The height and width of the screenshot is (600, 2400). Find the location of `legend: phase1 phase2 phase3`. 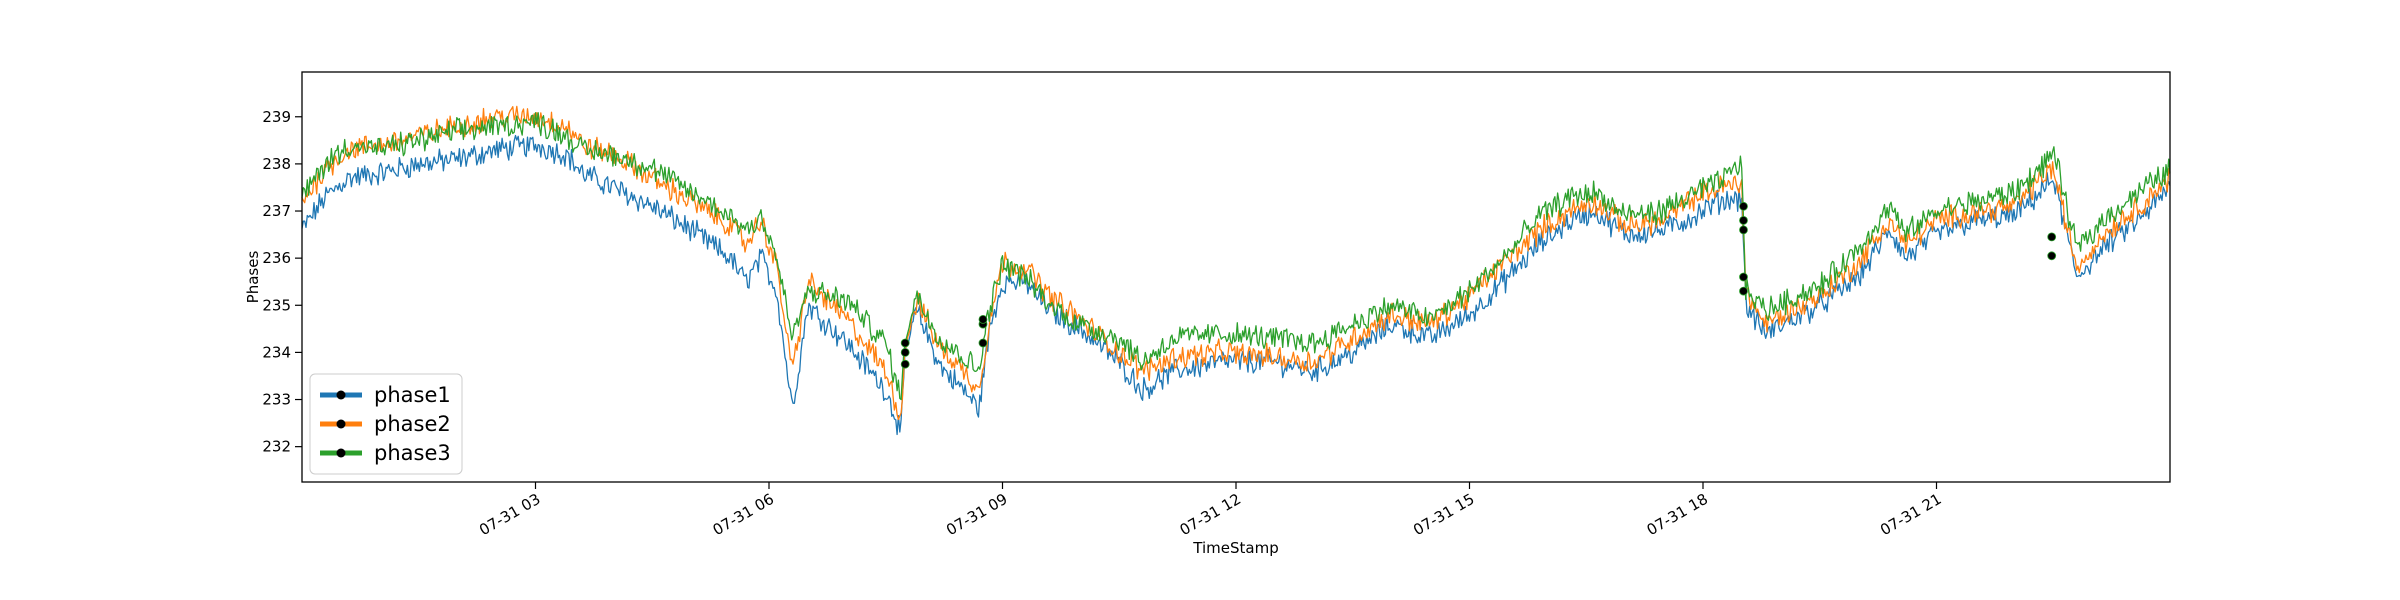

legend: phase1 phase2 phase3 is located at coordinates (386, 424).